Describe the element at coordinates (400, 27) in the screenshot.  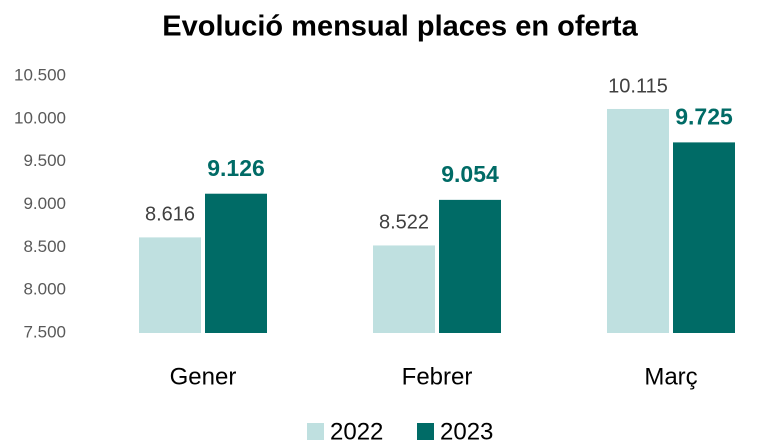
I see `chart-title: Evolució mensual places en oferta` at that location.